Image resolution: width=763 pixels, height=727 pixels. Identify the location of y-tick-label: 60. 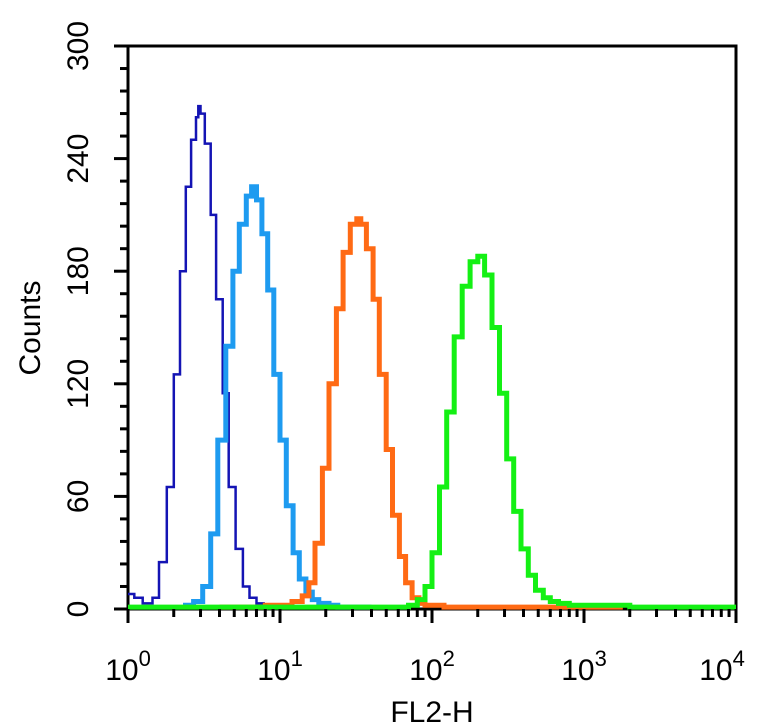
(78, 496).